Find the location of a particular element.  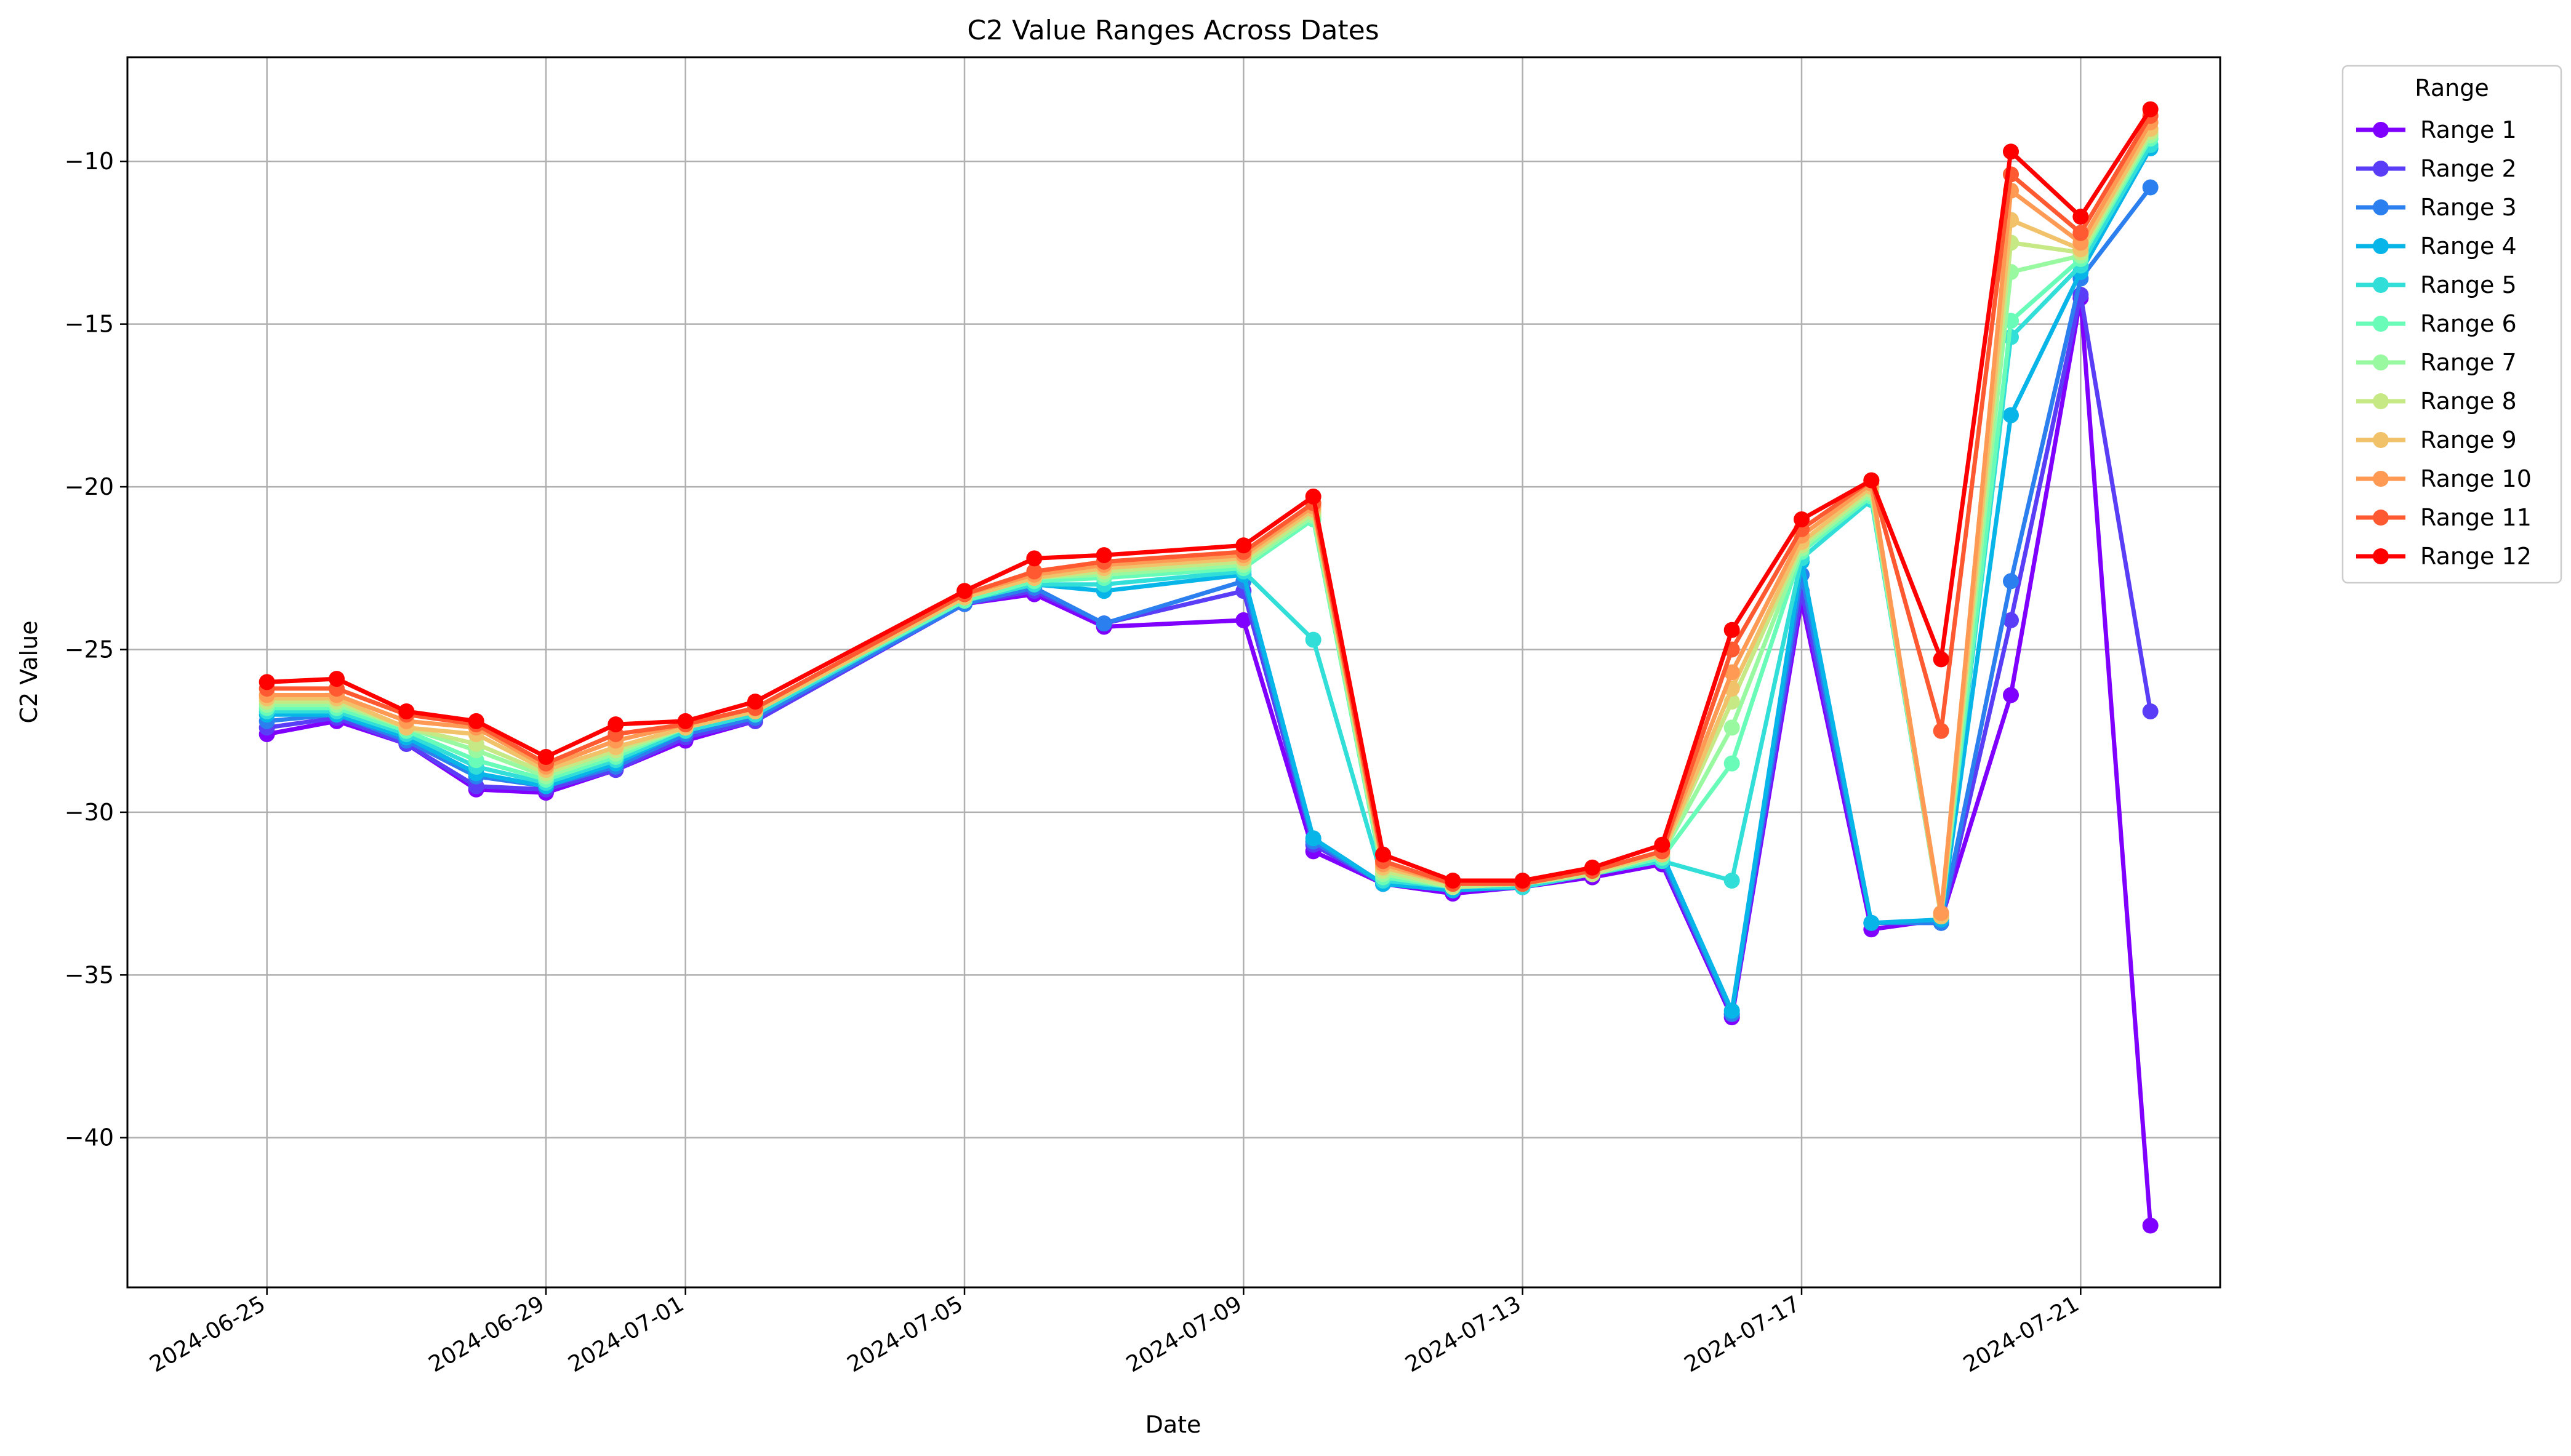

y-tick-label: −15 is located at coordinates (89, 324).